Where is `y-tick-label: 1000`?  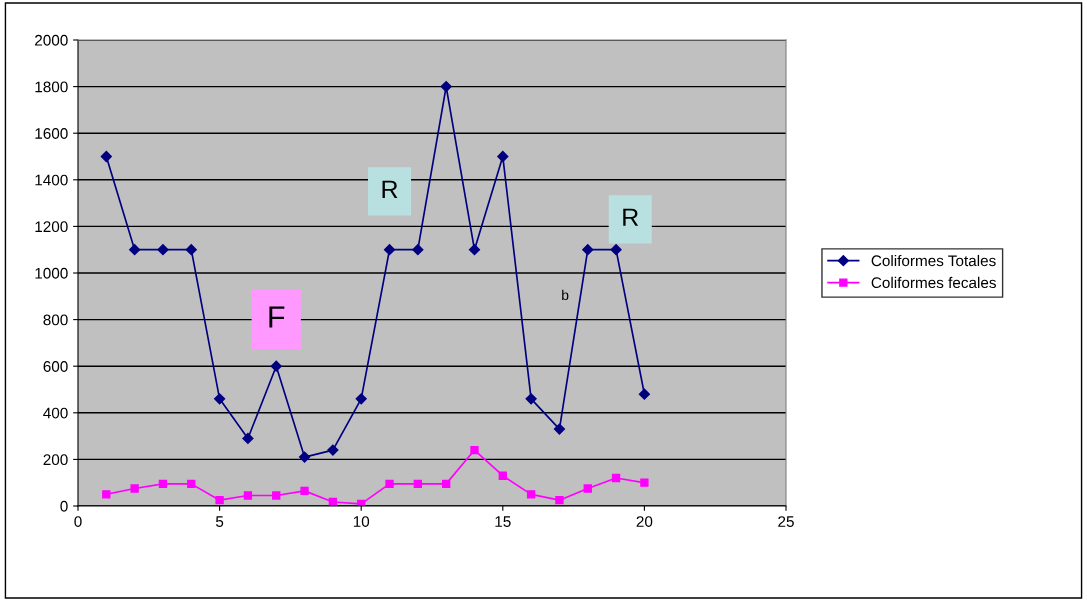
y-tick-label: 1000 is located at coordinates (51, 273).